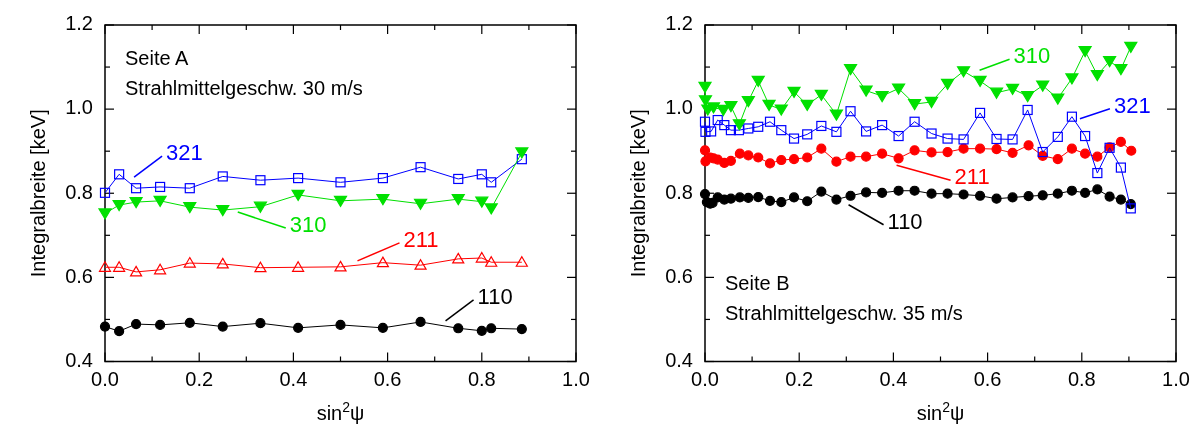 The width and height of the screenshot is (1204, 436). Describe the element at coordinates (844, 313) in the screenshot. I see `annotation: Strahlmittelgeschw. 35 m/s` at that location.